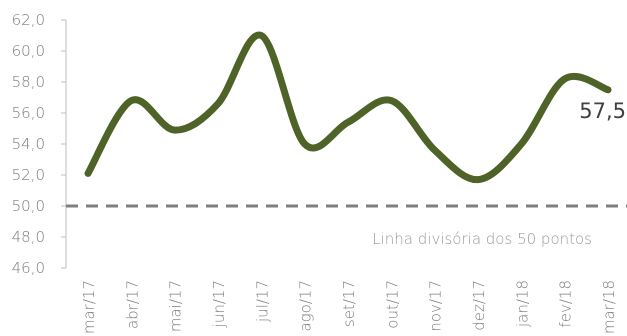  I want to click on y-axis: 46,0 48,0 50,0 52,0 54,0 56,0 58,0 60,0 62,0, so click(39, 144).